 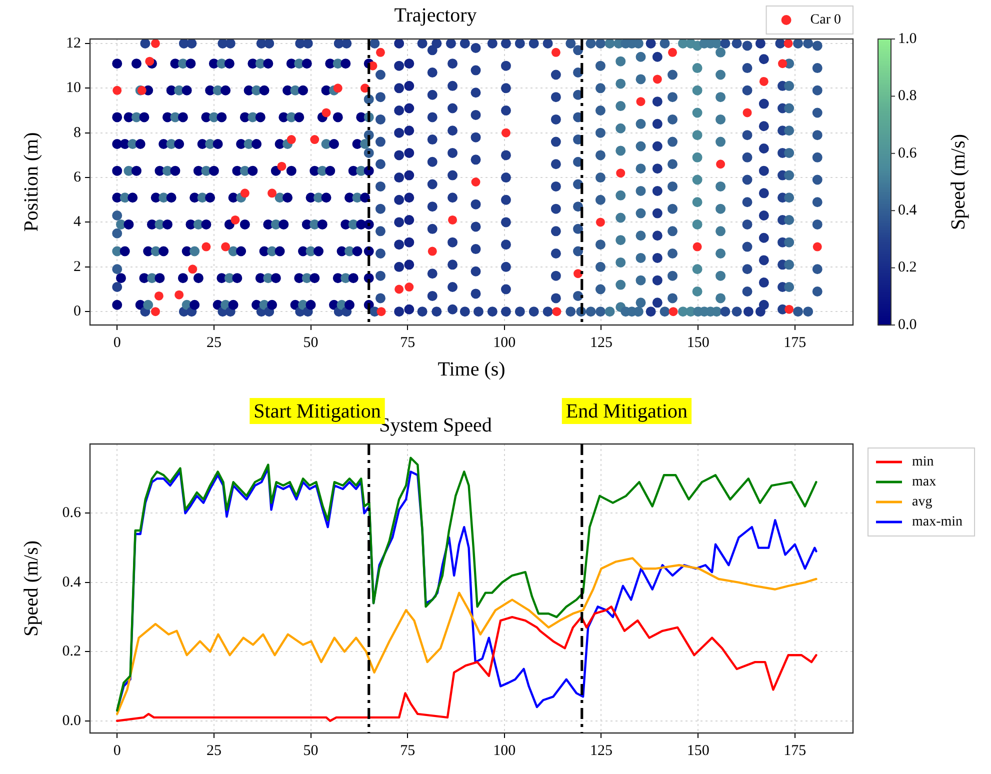 I want to click on color-bar-label: 0.8, so click(x=907, y=96).